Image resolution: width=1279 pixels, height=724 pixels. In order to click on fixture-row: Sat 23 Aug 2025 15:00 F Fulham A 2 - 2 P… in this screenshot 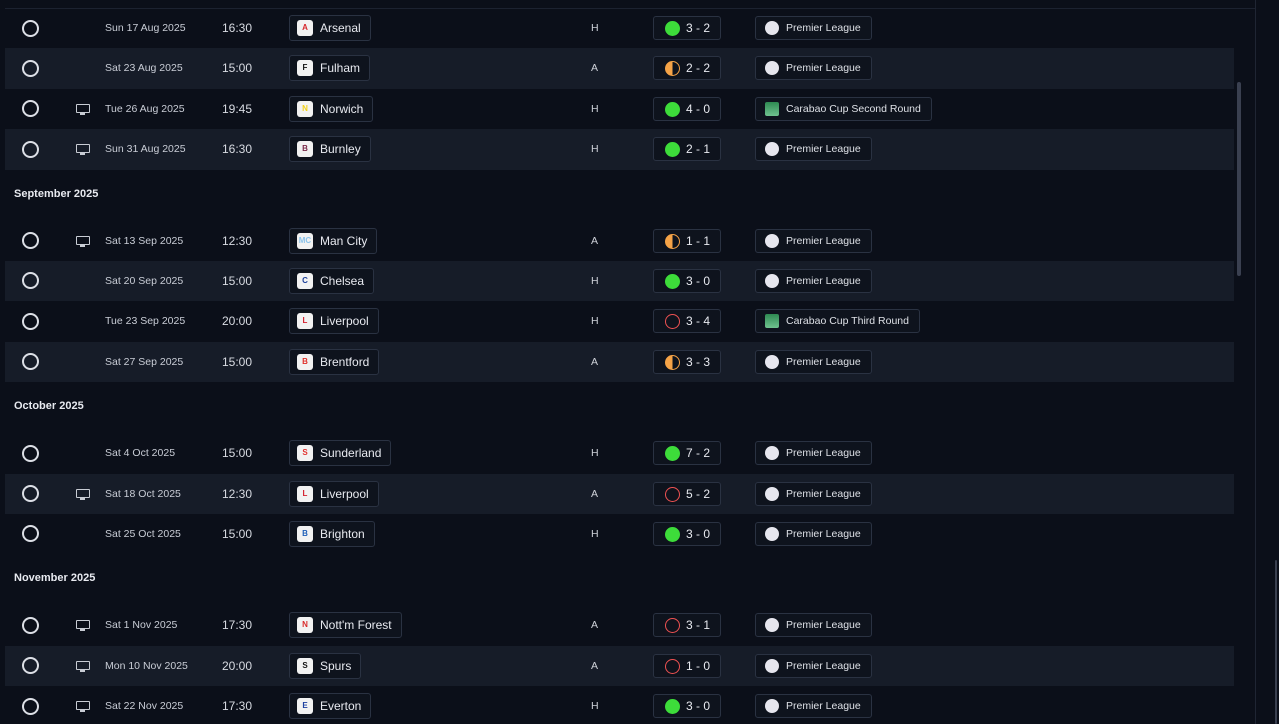, I will do `click(619, 68)`.